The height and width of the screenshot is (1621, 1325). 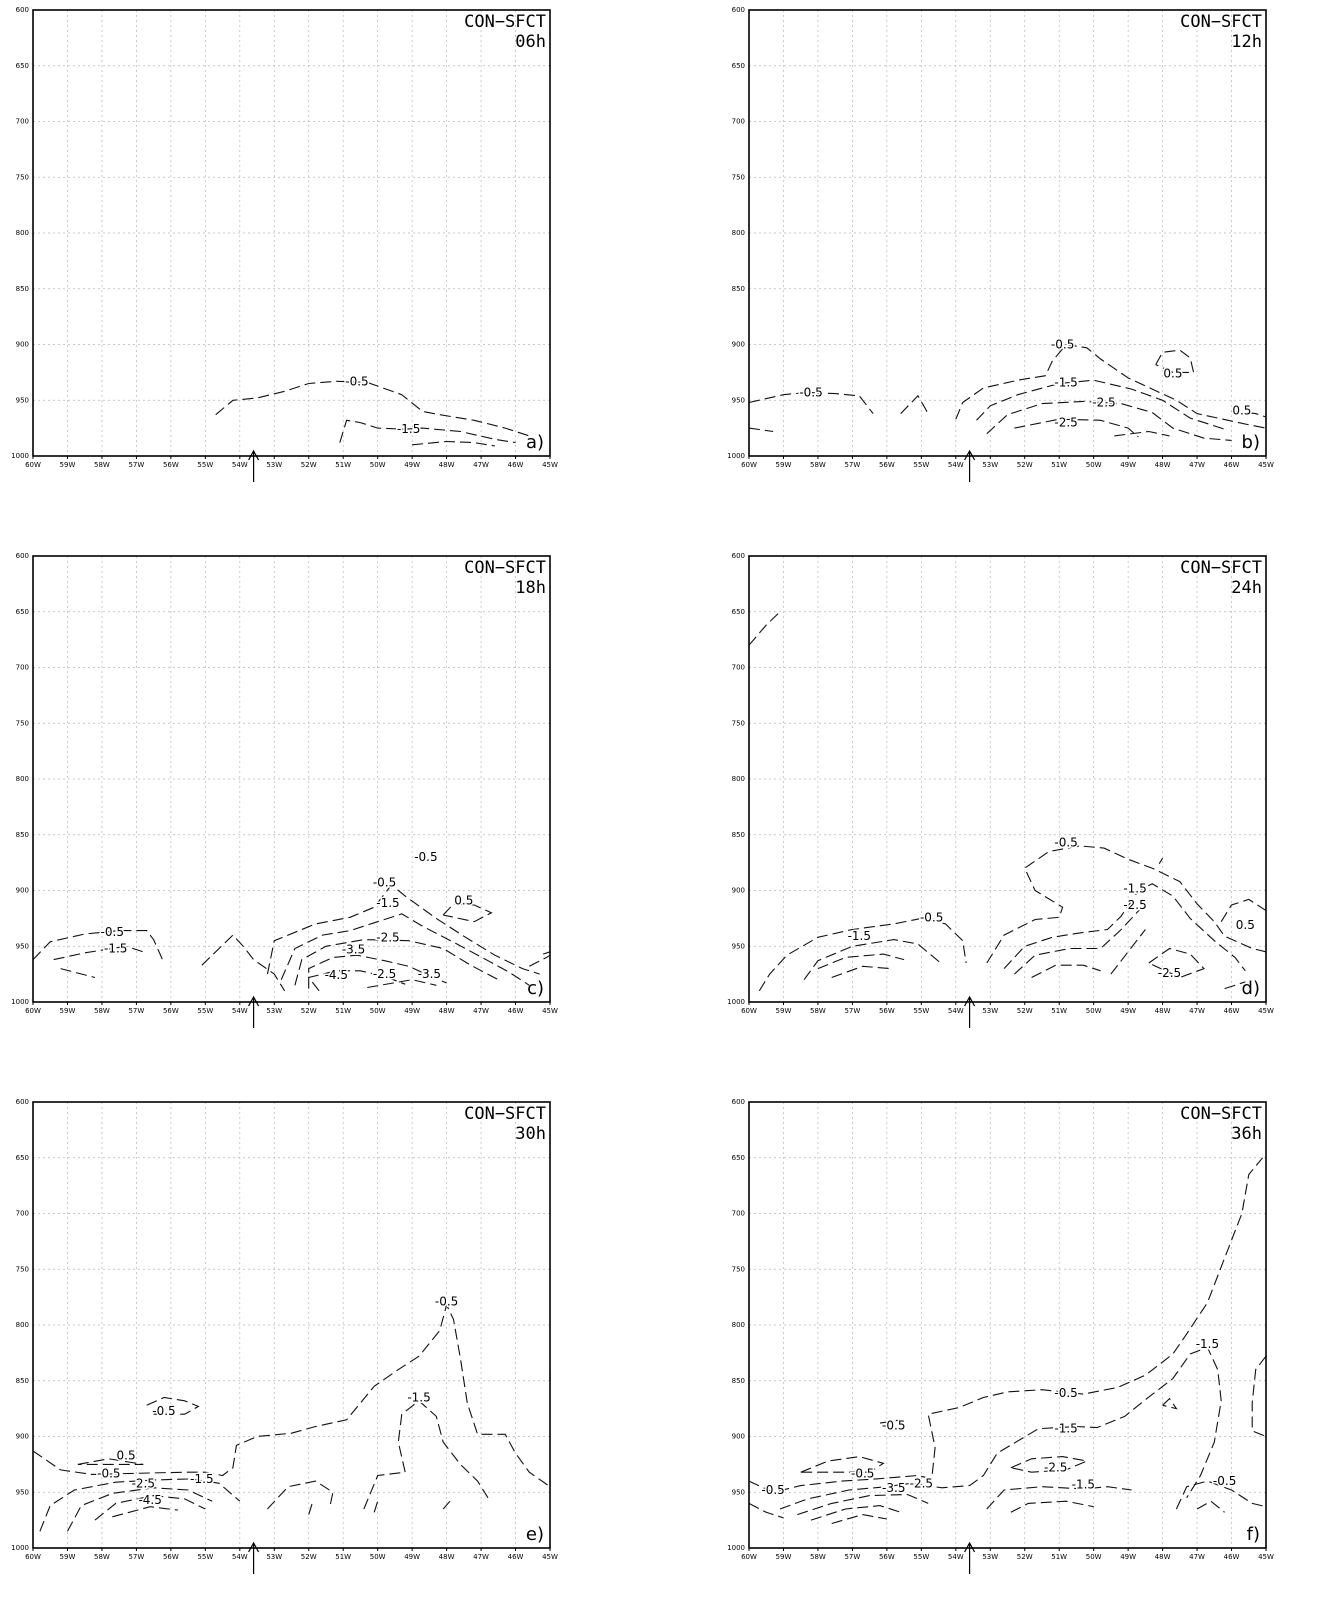 I want to click on panel-subtitle: 36h, so click(x=1246, y=1134).